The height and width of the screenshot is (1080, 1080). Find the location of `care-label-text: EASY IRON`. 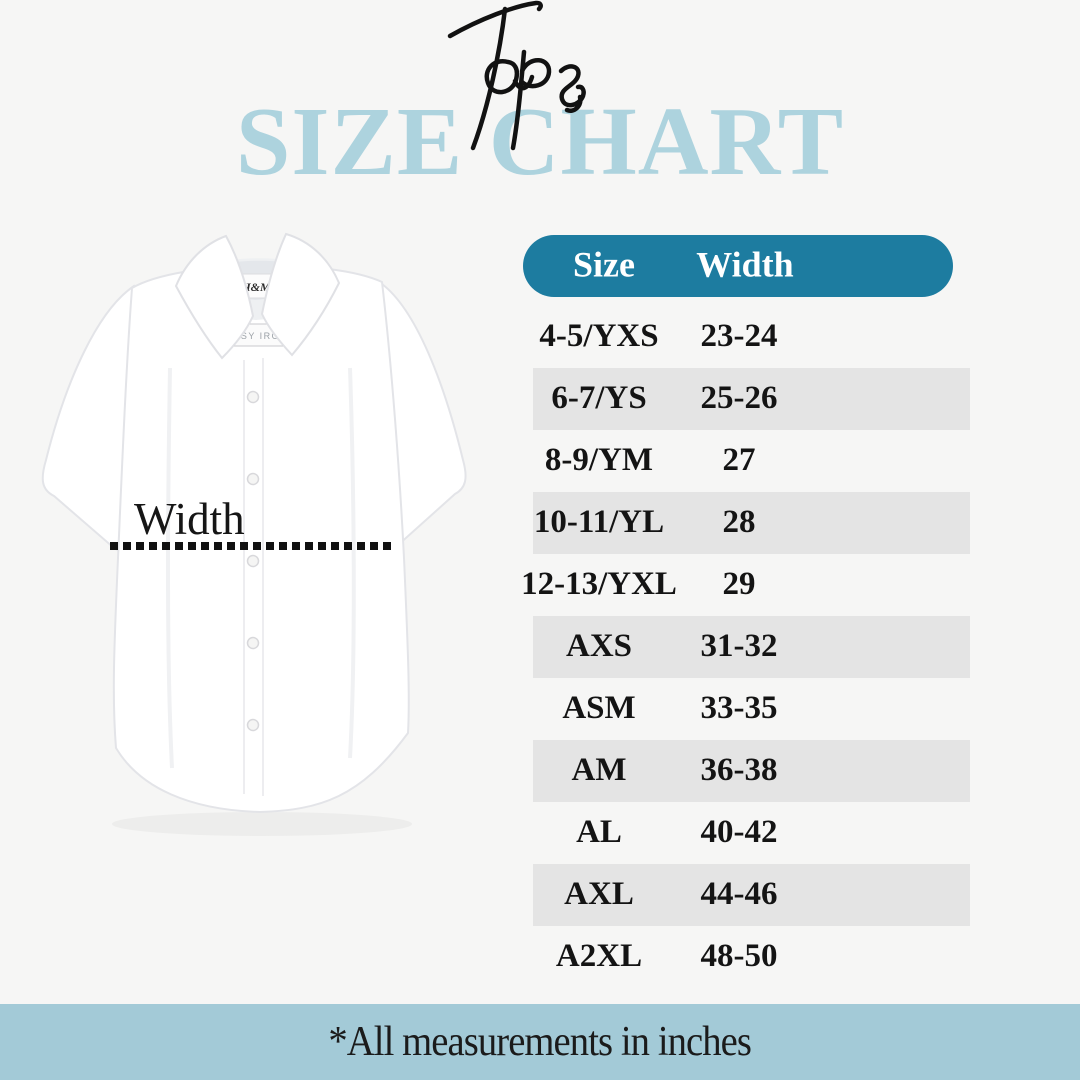

care-label-text: EASY IRON is located at coordinates (257, 336).